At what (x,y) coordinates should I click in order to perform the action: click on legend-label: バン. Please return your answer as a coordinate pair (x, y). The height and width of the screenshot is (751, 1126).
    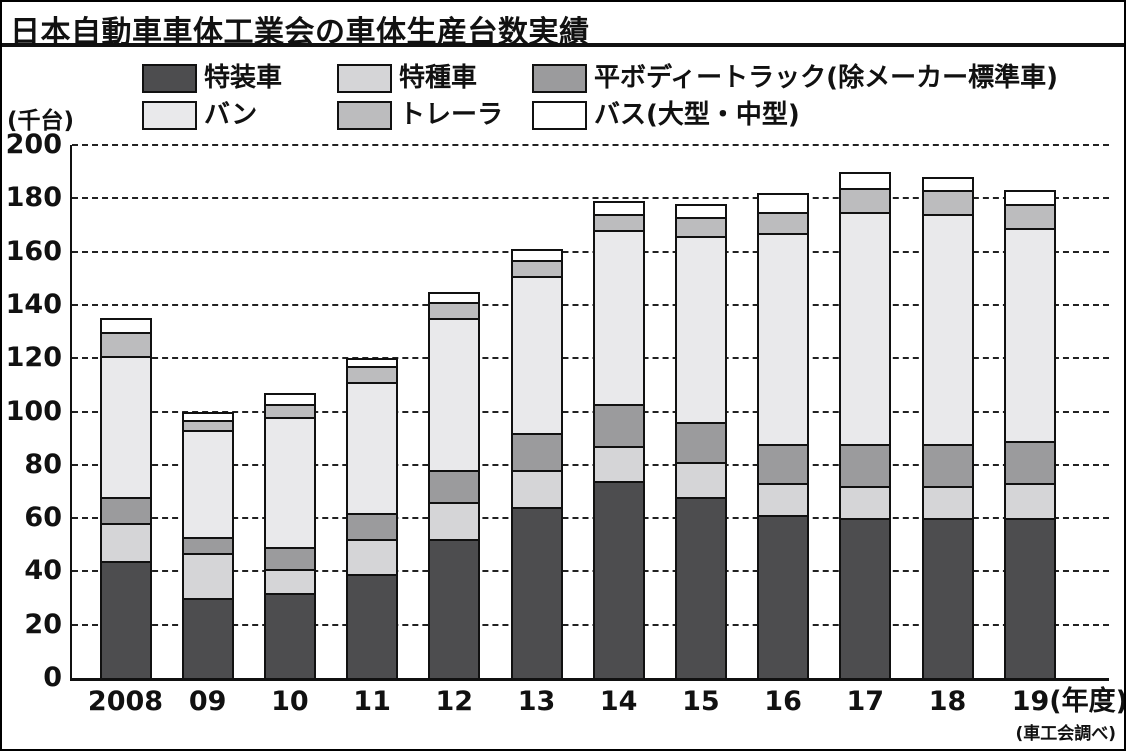
    Looking at the image, I should click on (231, 115).